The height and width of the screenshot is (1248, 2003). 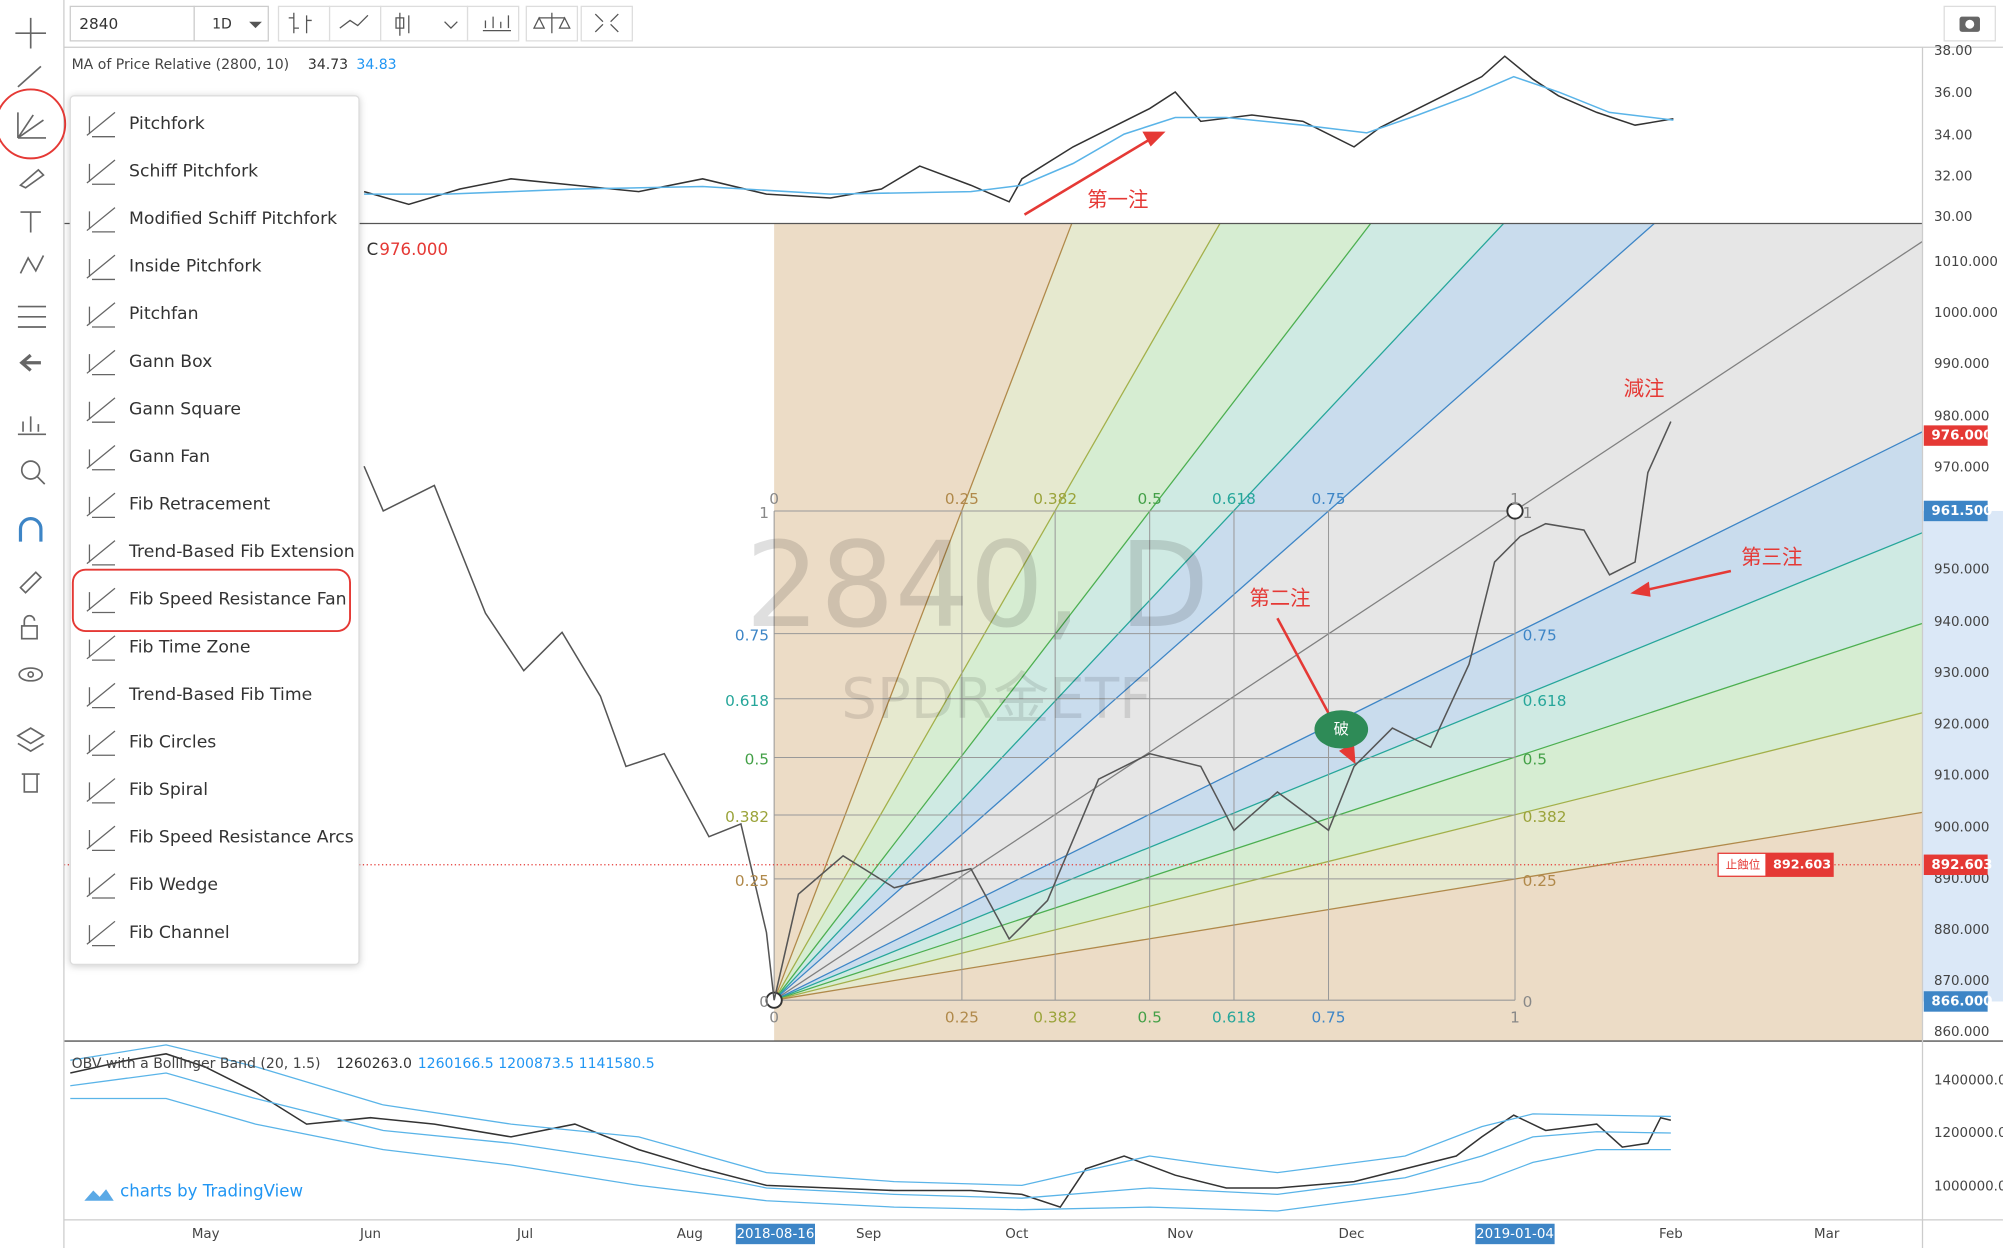 What do you see at coordinates (1352, 1234) in the screenshot?
I see `x-axis-label: Dec` at bounding box center [1352, 1234].